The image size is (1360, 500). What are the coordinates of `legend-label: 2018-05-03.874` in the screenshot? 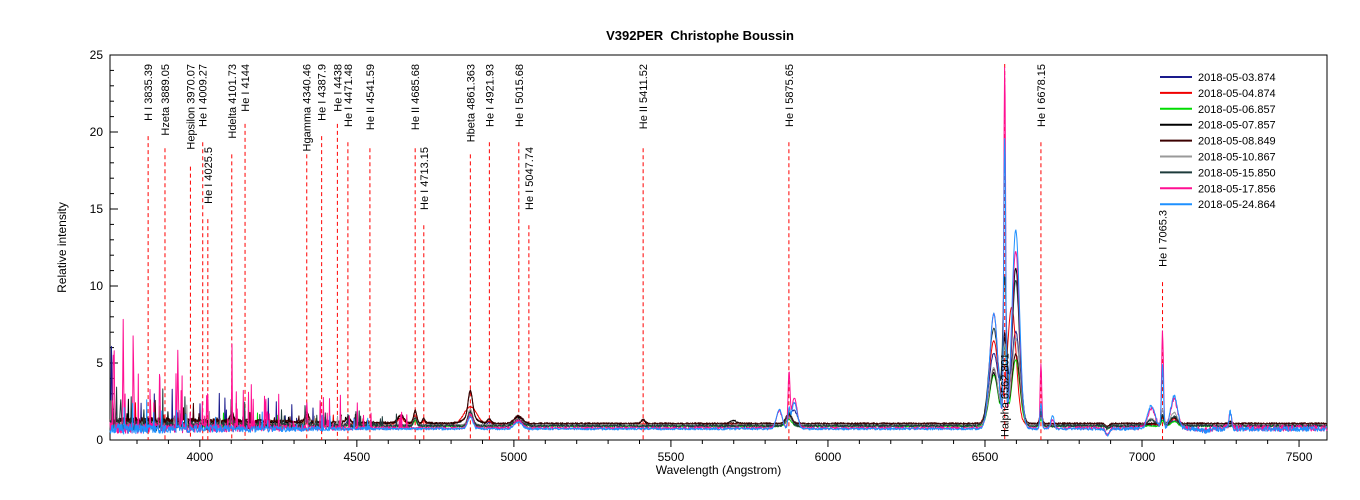 It's located at (1237, 78).